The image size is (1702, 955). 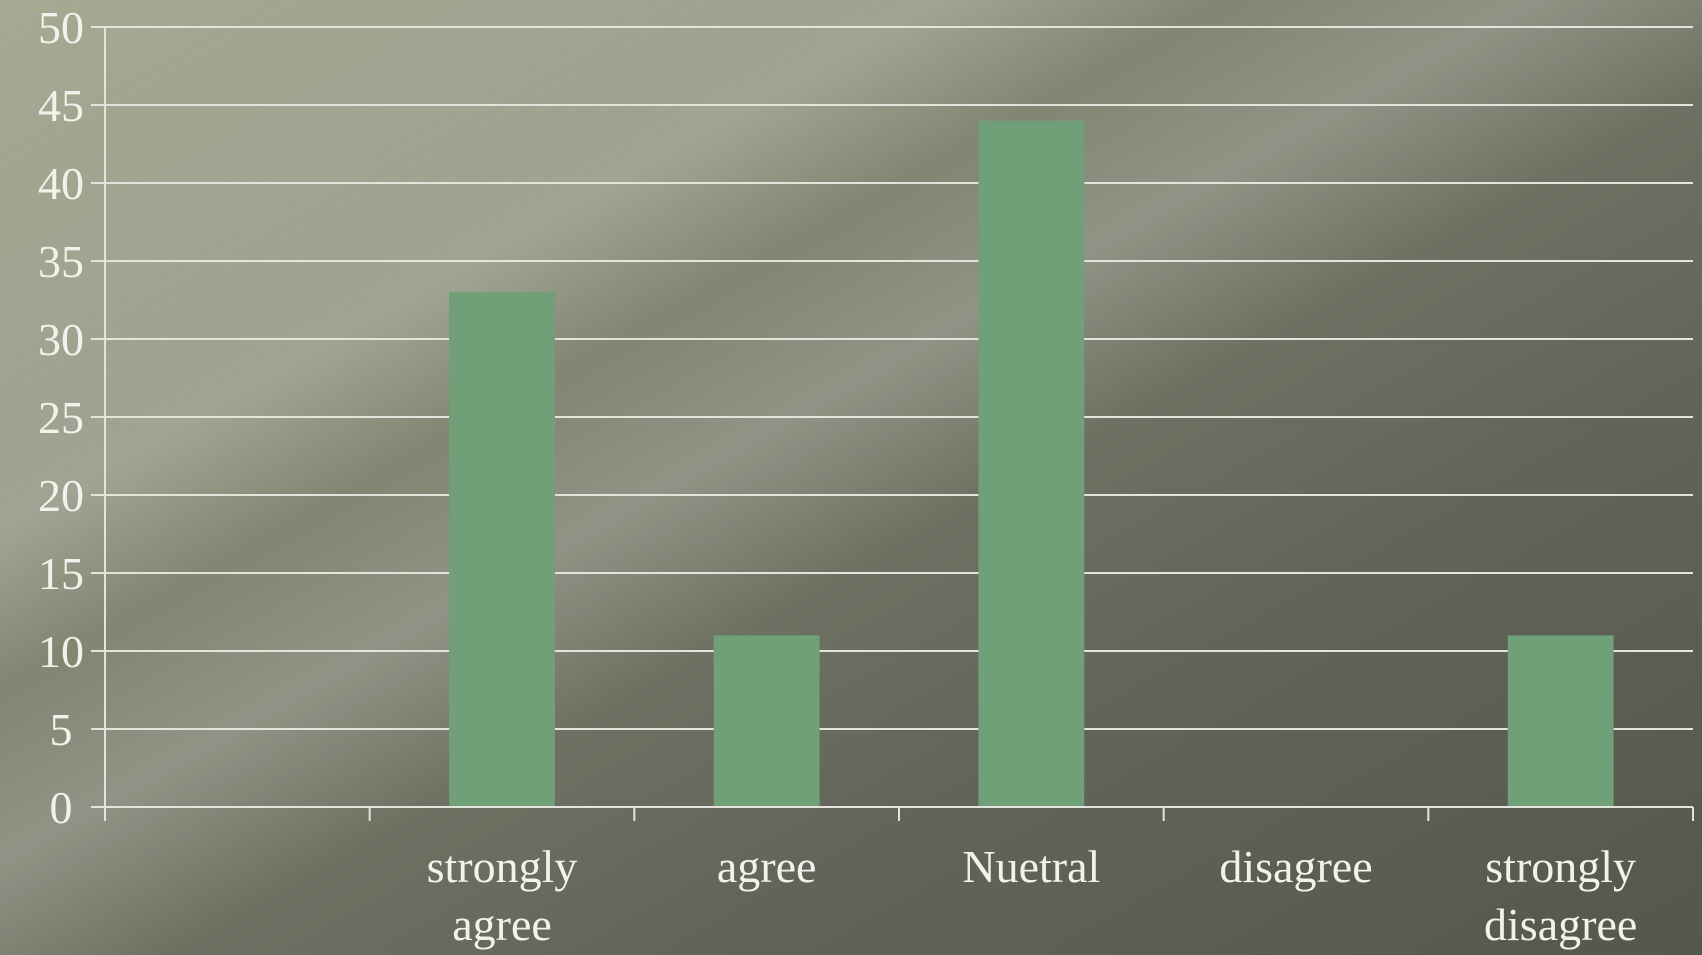 What do you see at coordinates (61, 573) in the screenshot?
I see `y-tick-label: 15` at bounding box center [61, 573].